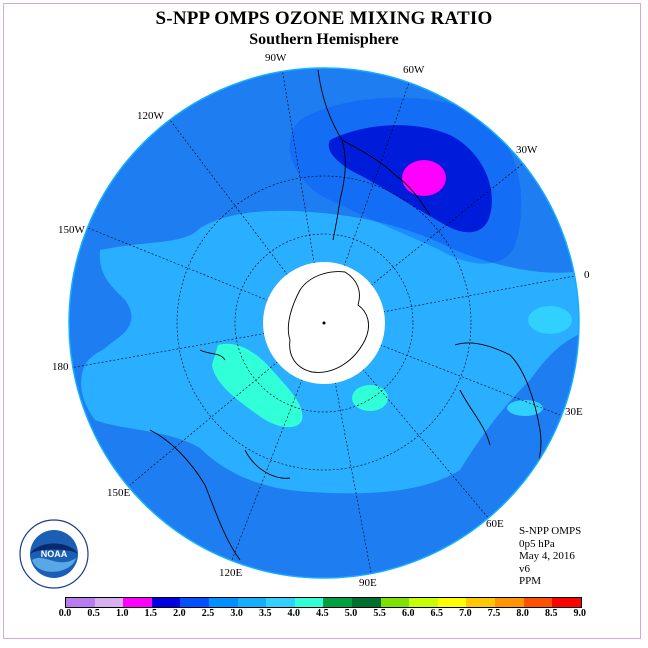 The width and height of the screenshot is (648, 648). What do you see at coordinates (465, 613) in the screenshot?
I see `colorbar-tick-label: 7.0` at bounding box center [465, 613].